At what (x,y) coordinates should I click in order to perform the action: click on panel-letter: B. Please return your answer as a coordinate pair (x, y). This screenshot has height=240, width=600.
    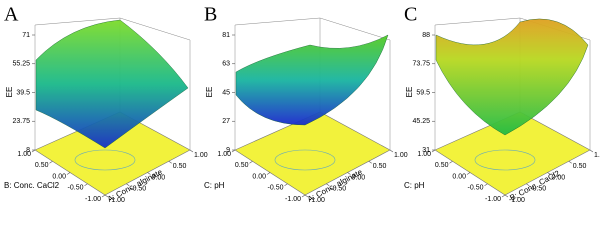
    Looking at the image, I should click on (210, 15).